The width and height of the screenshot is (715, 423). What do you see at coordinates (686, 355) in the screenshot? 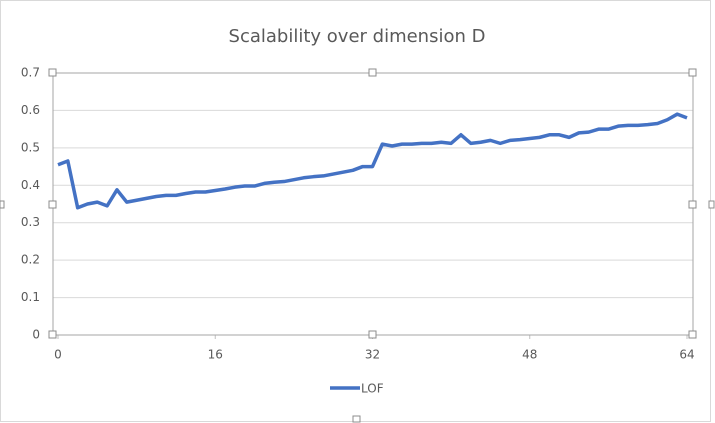
I see `x-tick-label: 64` at bounding box center [686, 355].